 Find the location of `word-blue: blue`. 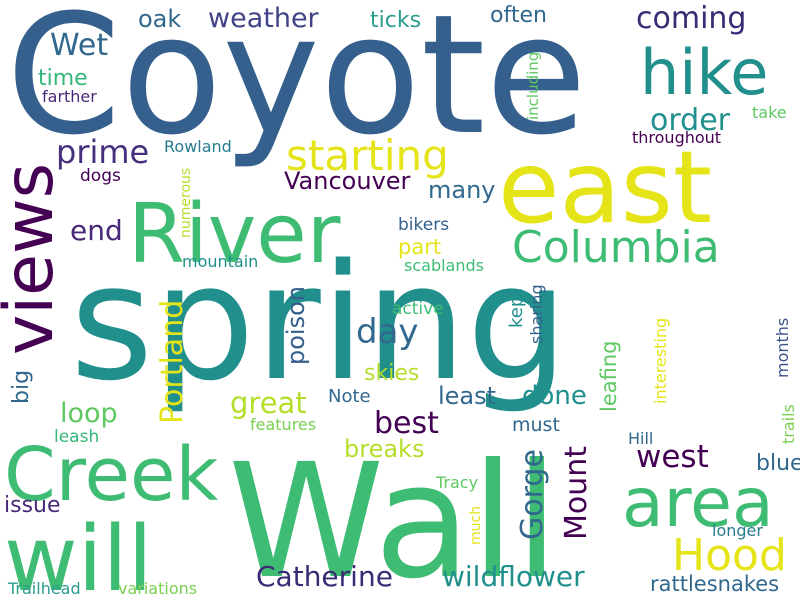

word-blue: blue is located at coordinates (778, 463).